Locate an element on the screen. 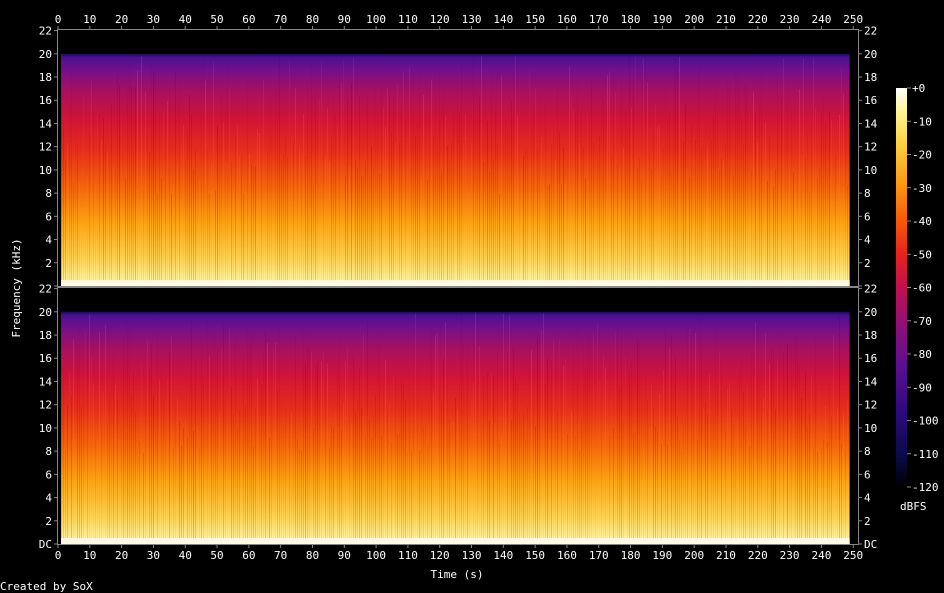  x-tick-label: 230 is located at coordinates (790, 555).